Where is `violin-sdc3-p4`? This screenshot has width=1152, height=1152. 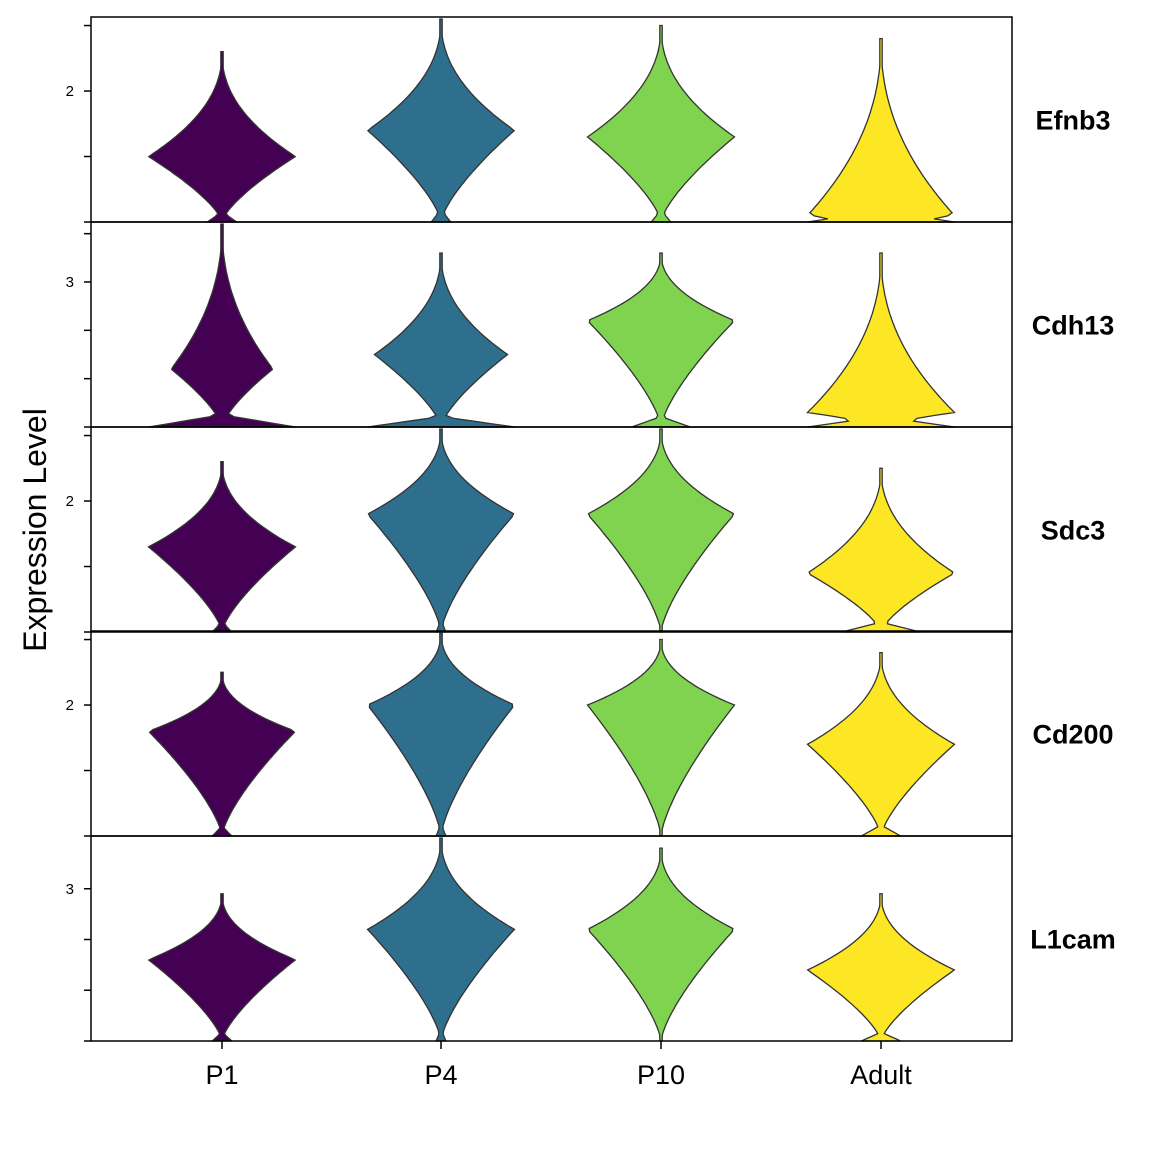
violin-sdc3-p4 is located at coordinates (441, 530).